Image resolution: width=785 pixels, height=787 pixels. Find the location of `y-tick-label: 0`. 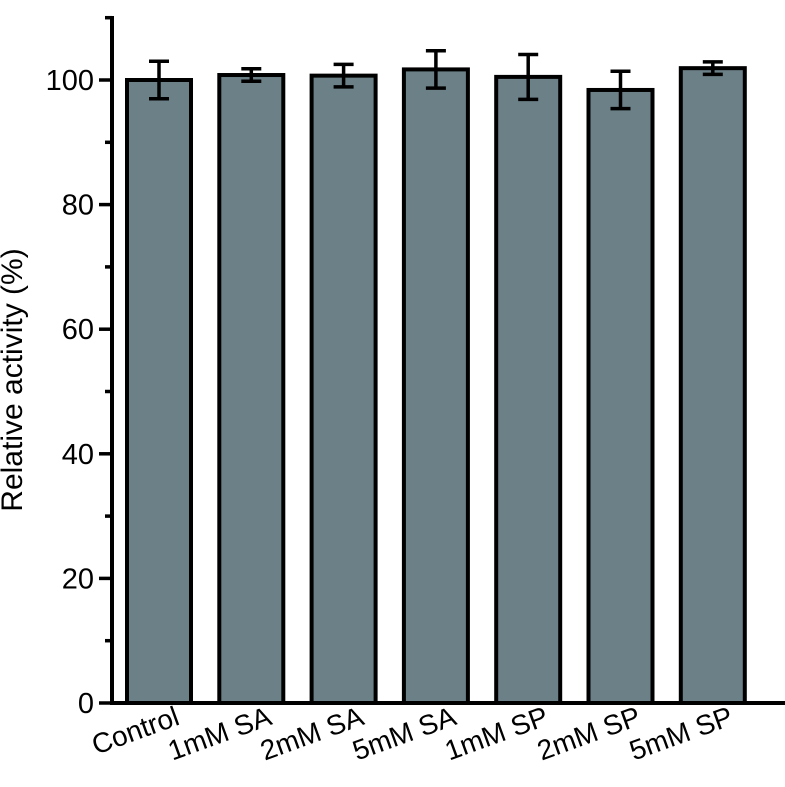

y-tick-label: 0 is located at coordinates (86, 704).